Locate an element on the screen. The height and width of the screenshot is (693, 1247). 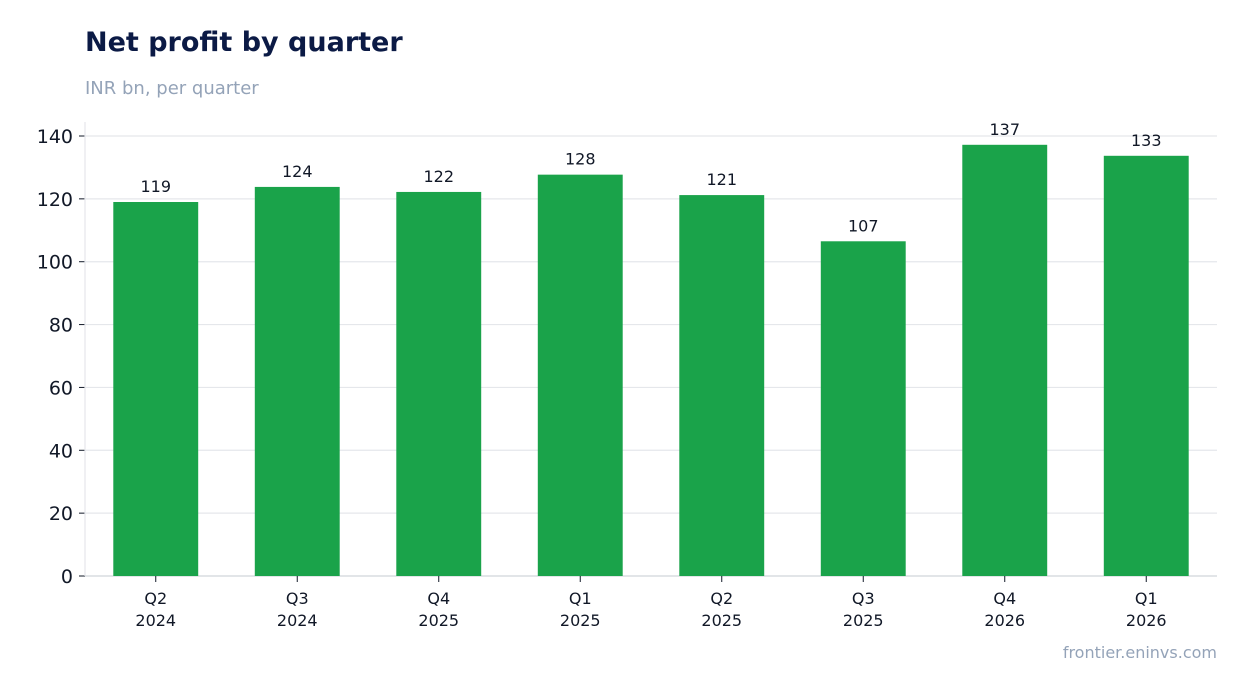
data-label: 133 is located at coordinates (1146, 140).